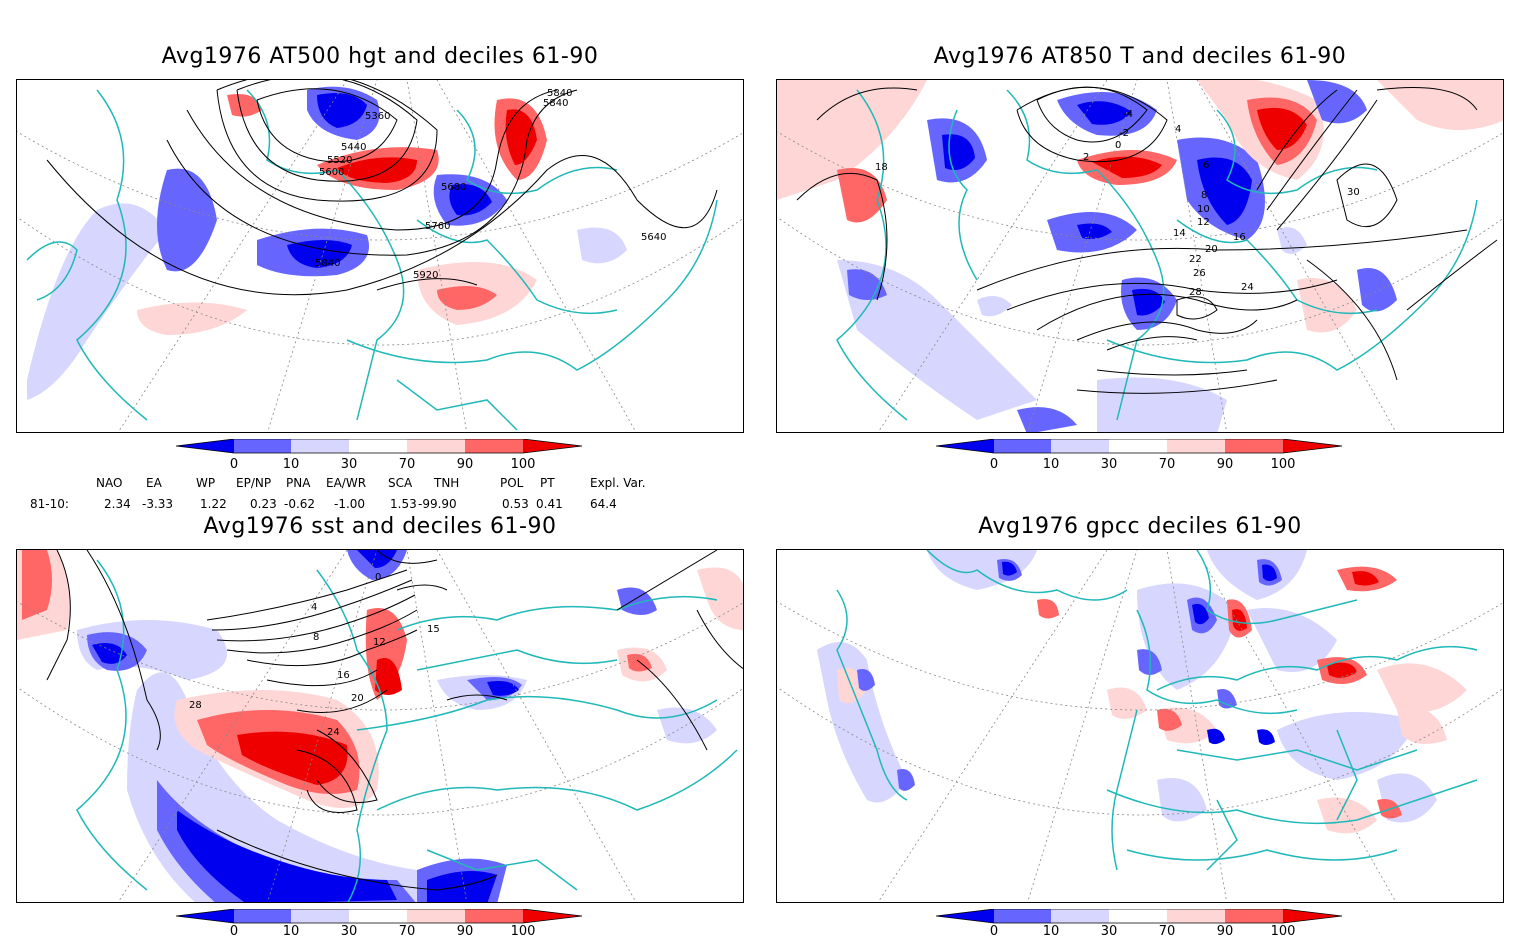  What do you see at coordinates (515, 504) in the screenshot?
I see `index-value: 0.53` at bounding box center [515, 504].